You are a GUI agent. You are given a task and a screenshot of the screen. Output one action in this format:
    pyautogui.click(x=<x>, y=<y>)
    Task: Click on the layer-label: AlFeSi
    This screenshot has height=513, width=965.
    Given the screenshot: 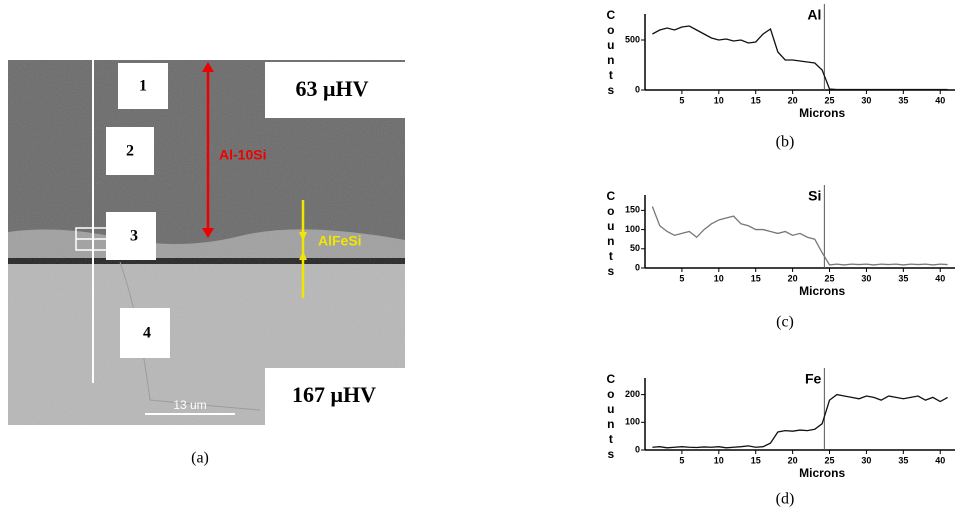 What is the action you would take?
    pyautogui.click(x=340, y=241)
    